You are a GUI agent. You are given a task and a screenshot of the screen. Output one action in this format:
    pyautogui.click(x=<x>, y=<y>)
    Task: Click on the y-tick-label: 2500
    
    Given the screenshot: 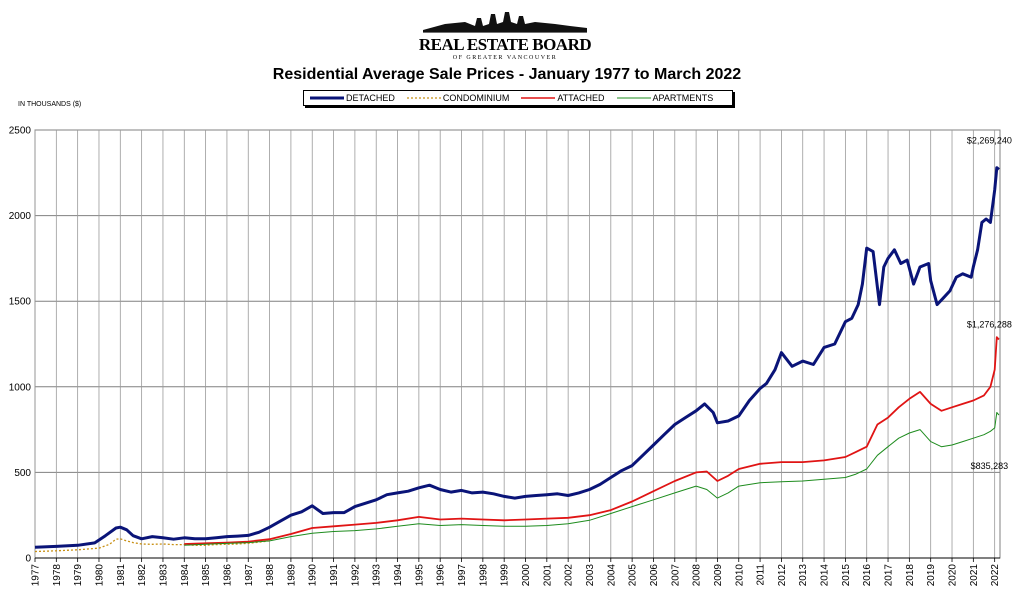 What is the action you would take?
    pyautogui.click(x=20, y=131)
    